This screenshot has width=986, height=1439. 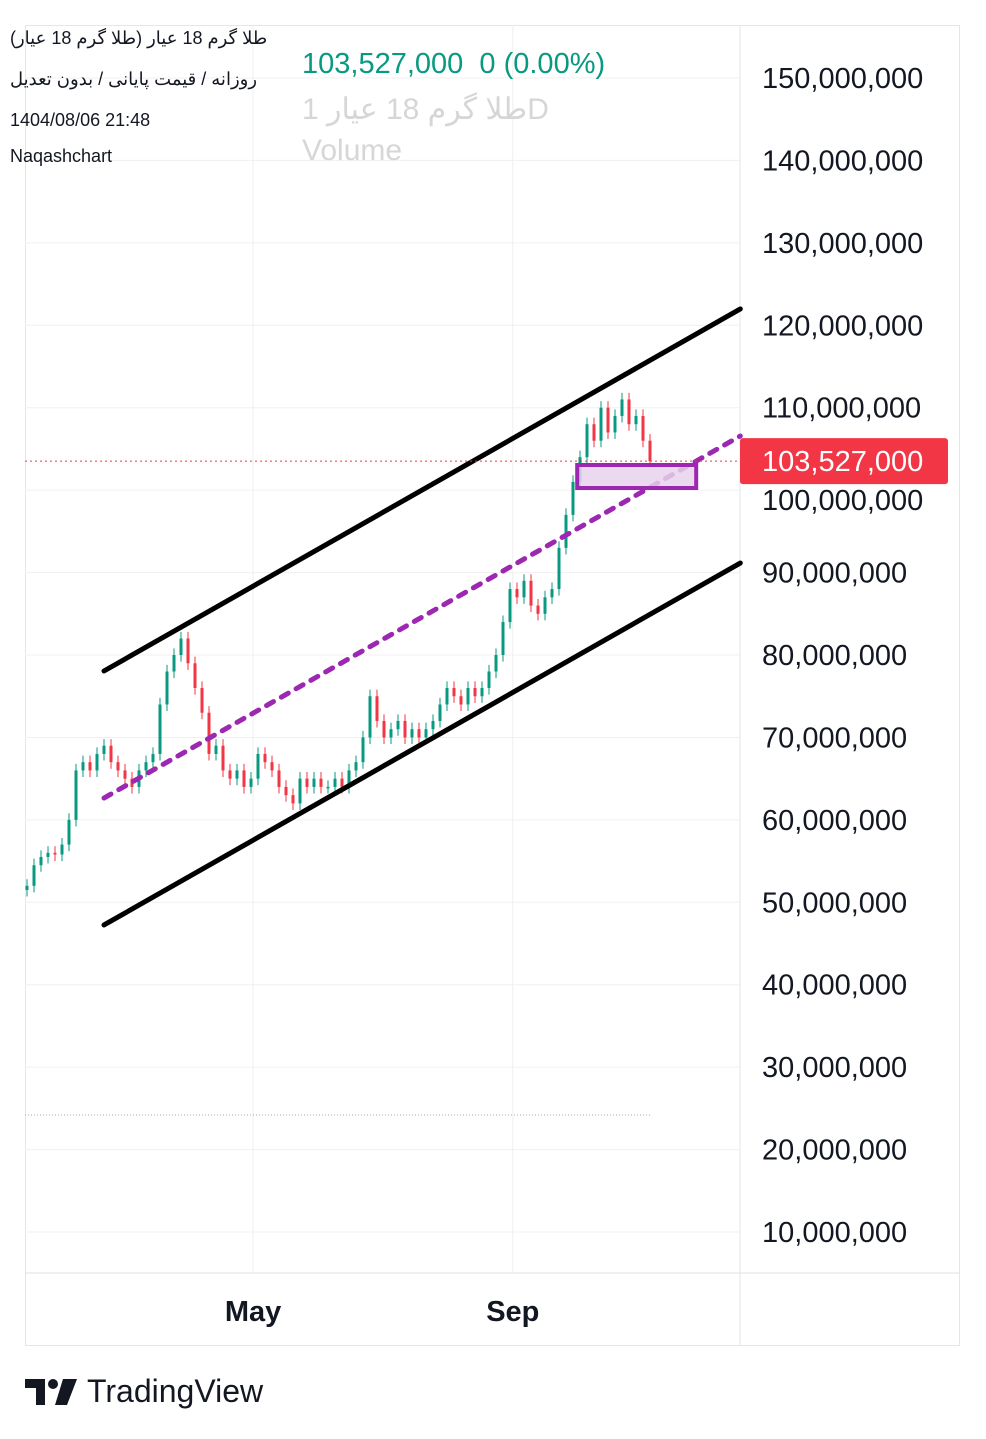 What do you see at coordinates (542, 64) in the screenshot?
I see `change: 0 (0.00%)` at bounding box center [542, 64].